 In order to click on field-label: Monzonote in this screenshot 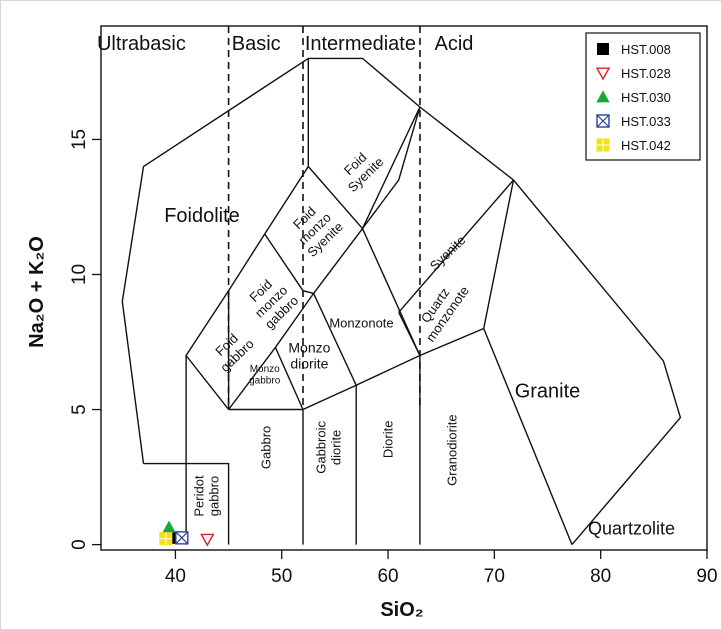, I will do `click(361, 323)`.